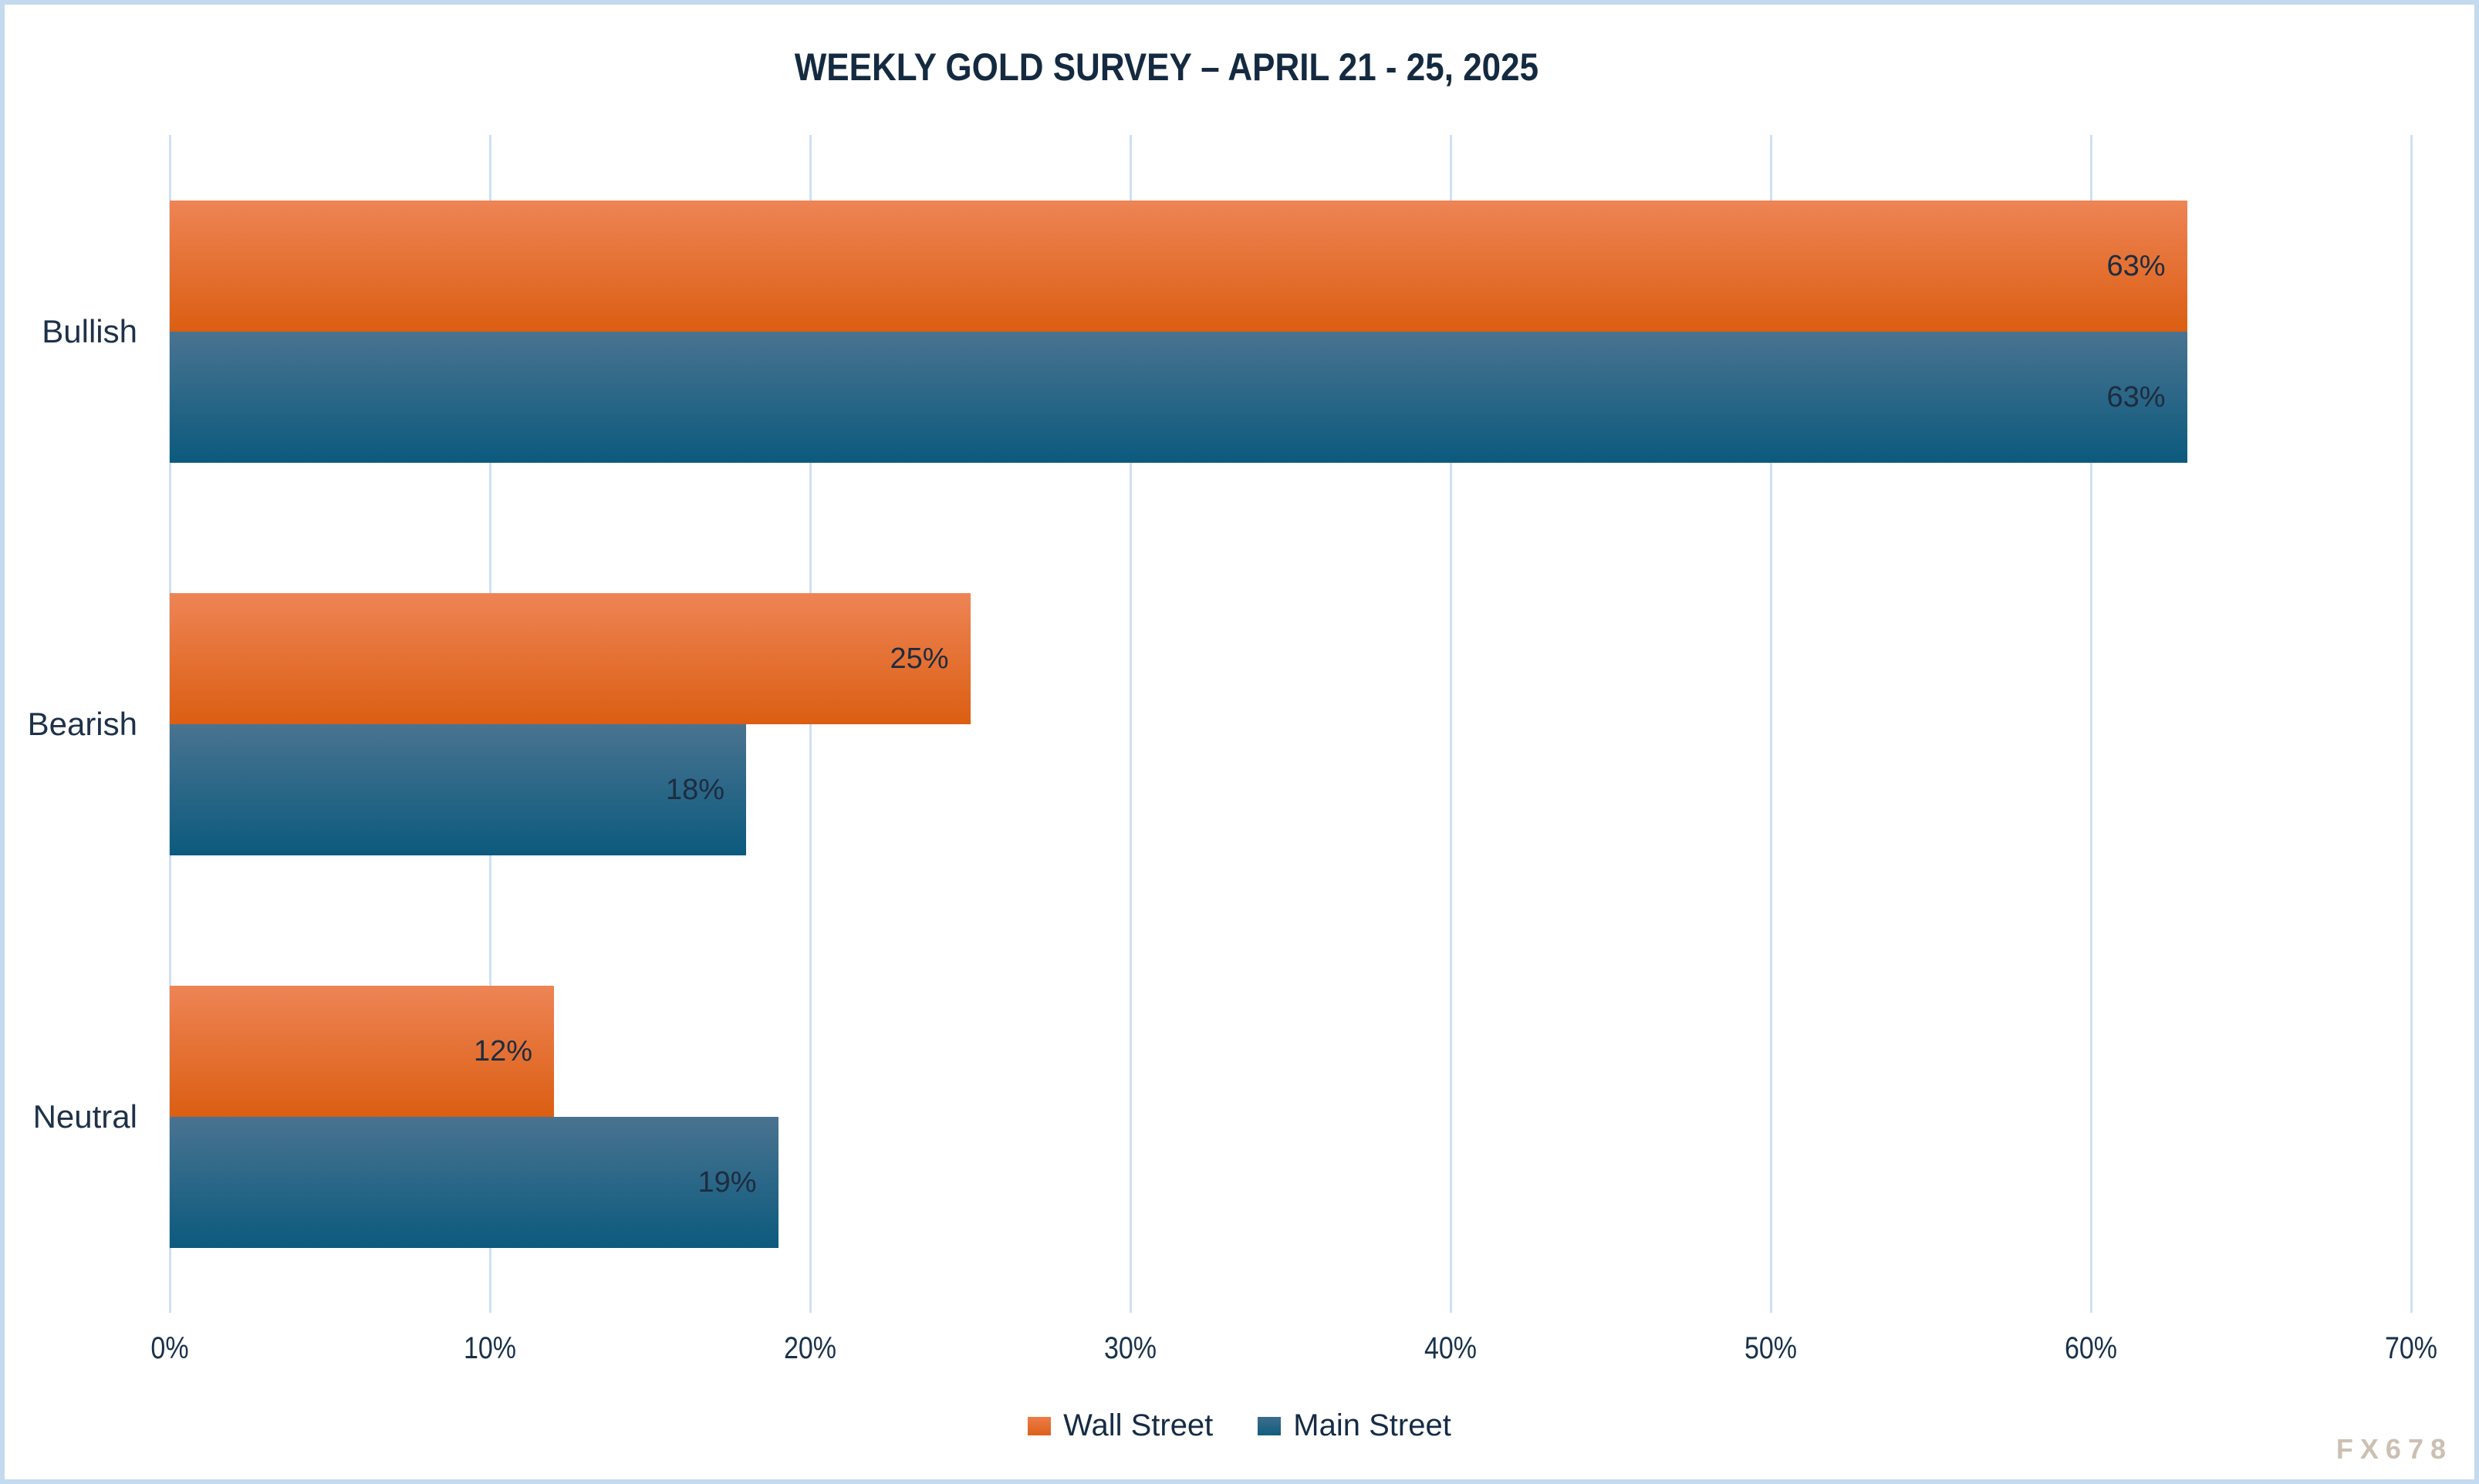 The width and height of the screenshot is (2479, 1484). Describe the element at coordinates (1040, 1425) in the screenshot. I see `legend-swatch-wall-street` at that location.